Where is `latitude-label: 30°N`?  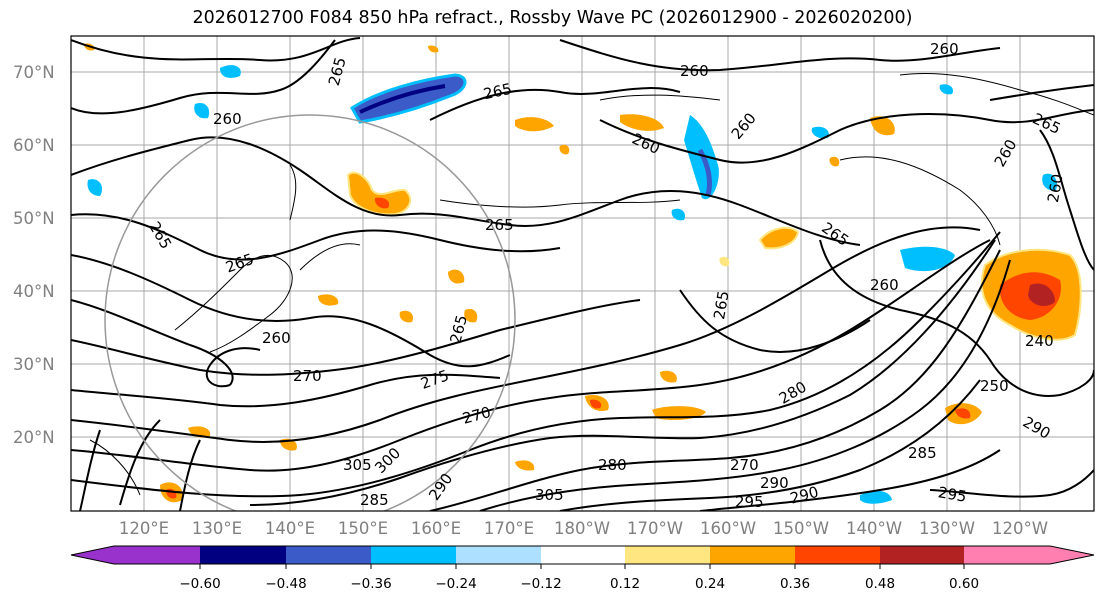
latitude-label: 30°N is located at coordinates (34, 364).